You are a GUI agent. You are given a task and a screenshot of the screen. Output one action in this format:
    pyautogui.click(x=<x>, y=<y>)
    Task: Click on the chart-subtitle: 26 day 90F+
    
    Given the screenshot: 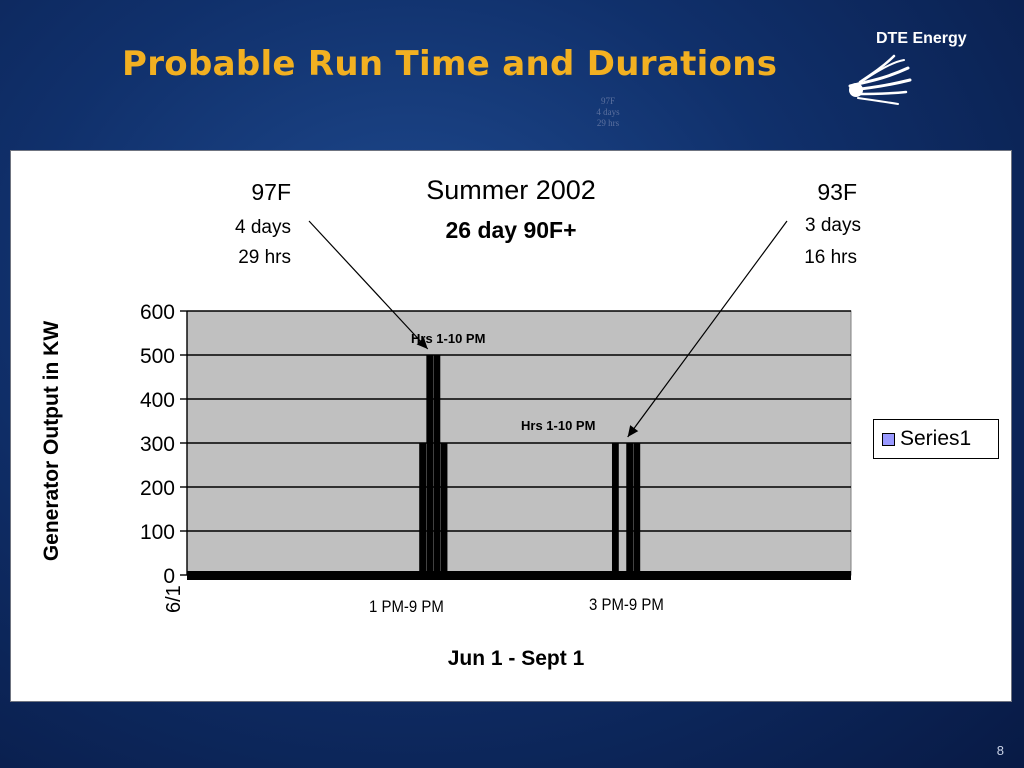 What is the action you would take?
    pyautogui.click(x=511, y=230)
    